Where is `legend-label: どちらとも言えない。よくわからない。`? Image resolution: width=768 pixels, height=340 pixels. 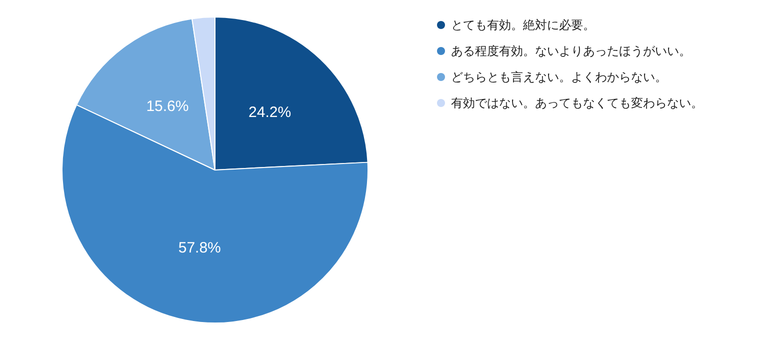 legend-label: どちらとも言えない。よくわからない。 is located at coordinates (559, 77).